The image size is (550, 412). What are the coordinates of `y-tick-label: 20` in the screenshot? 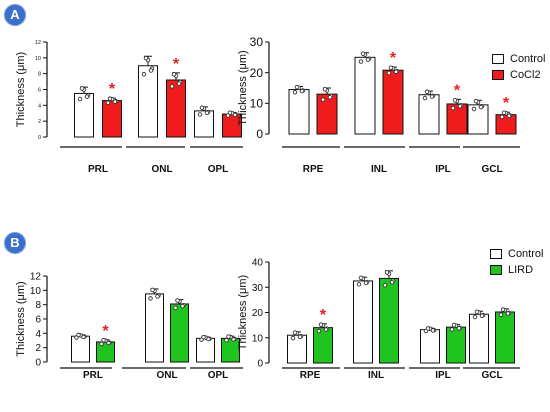 It's located at (257, 73).